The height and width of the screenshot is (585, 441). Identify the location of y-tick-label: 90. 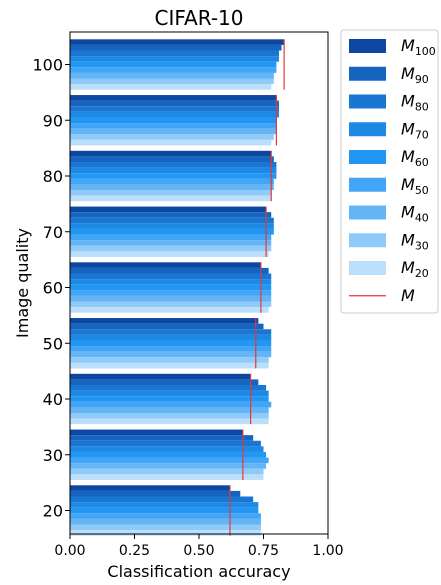
(53, 120).